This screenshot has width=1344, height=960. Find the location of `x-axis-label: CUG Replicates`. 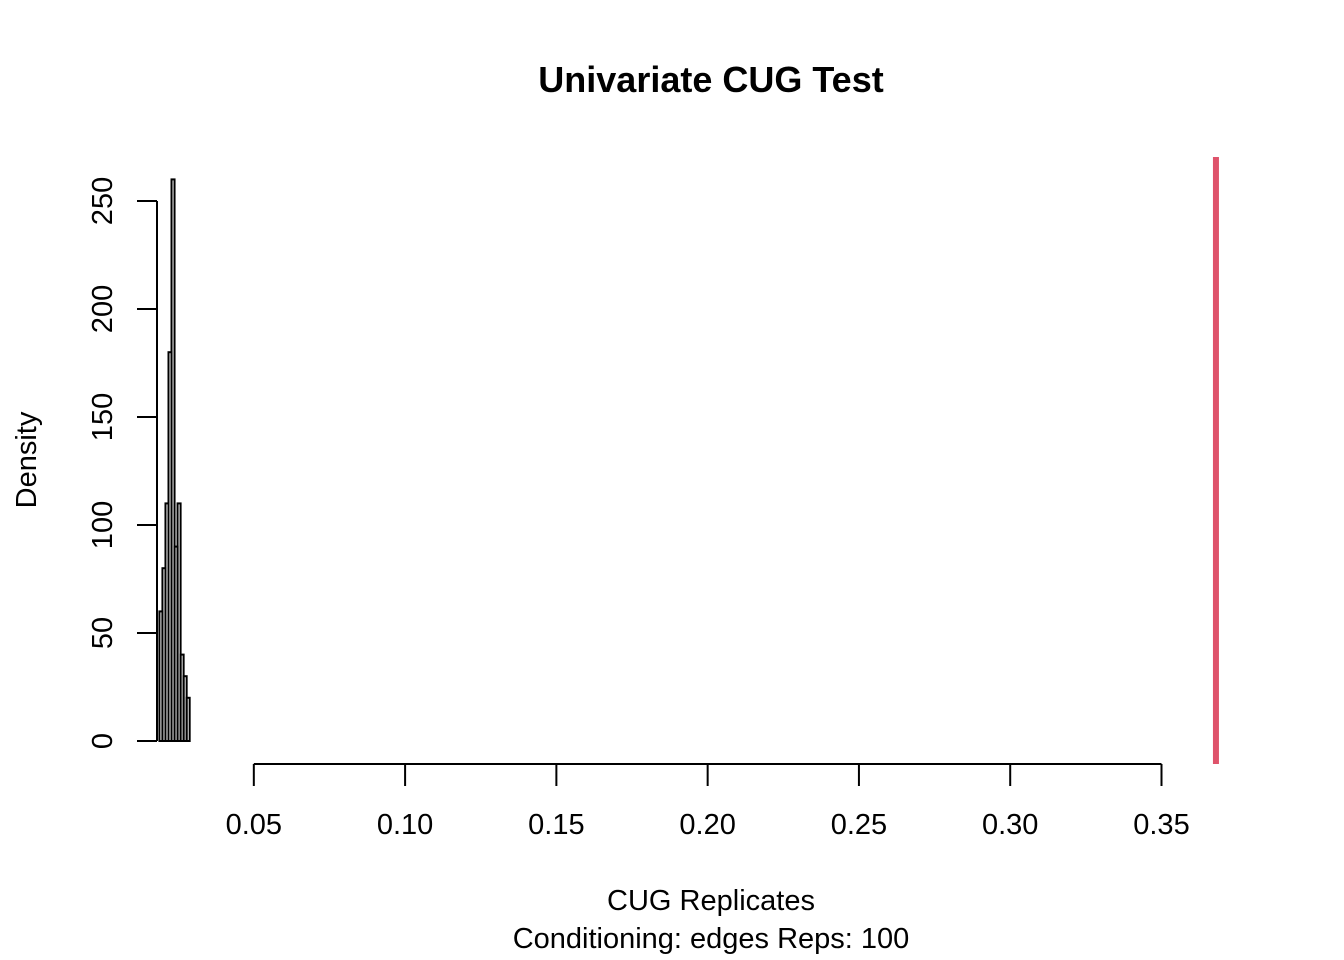

x-axis-label: CUG Replicates is located at coordinates (711, 901).